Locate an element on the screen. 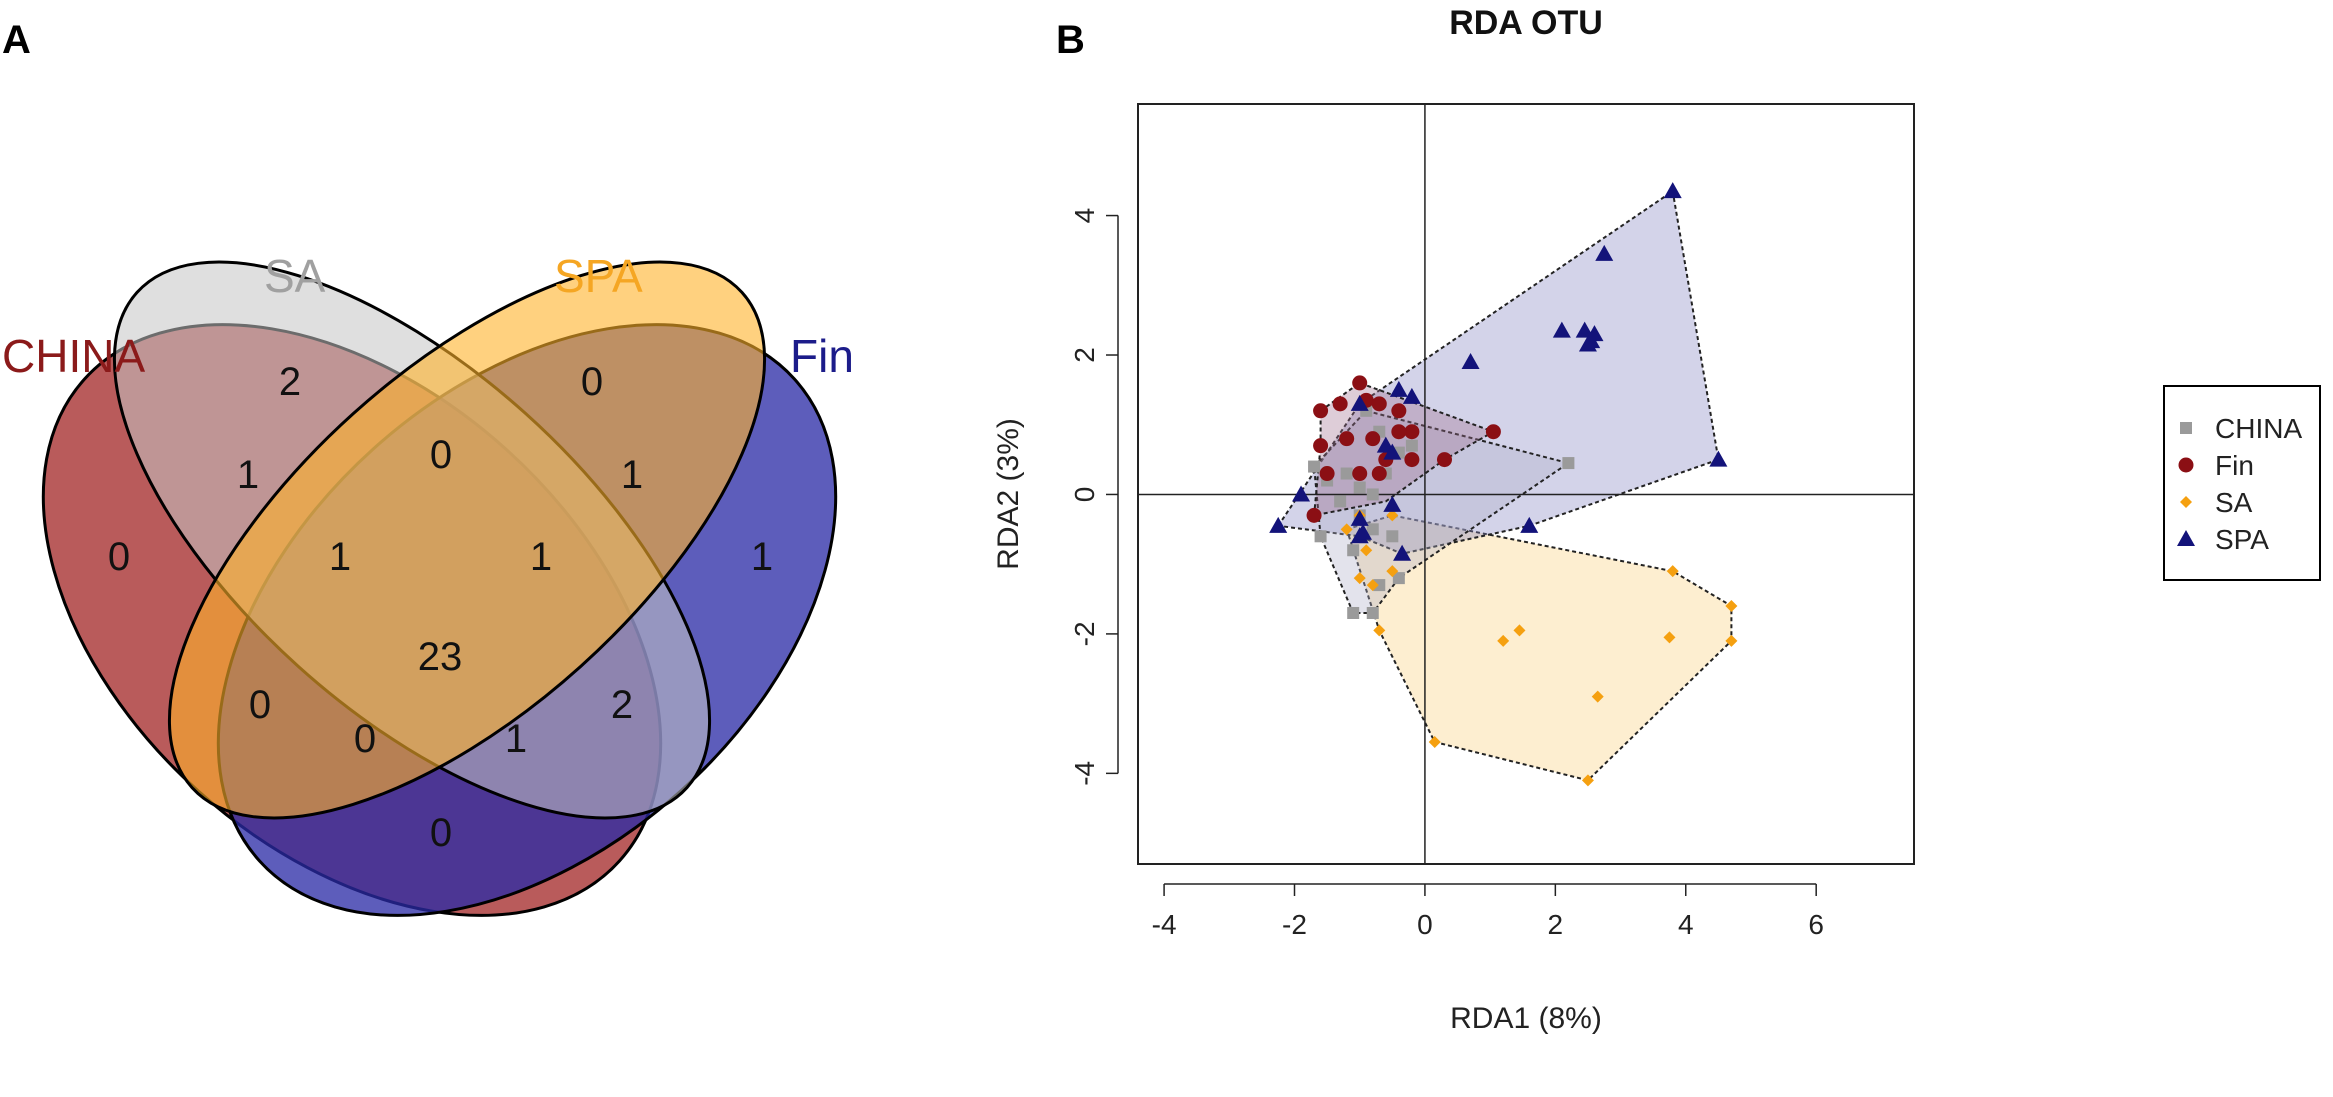 The width and height of the screenshot is (2333, 1097). chart-title: RDA OTU is located at coordinates (1526, 23).